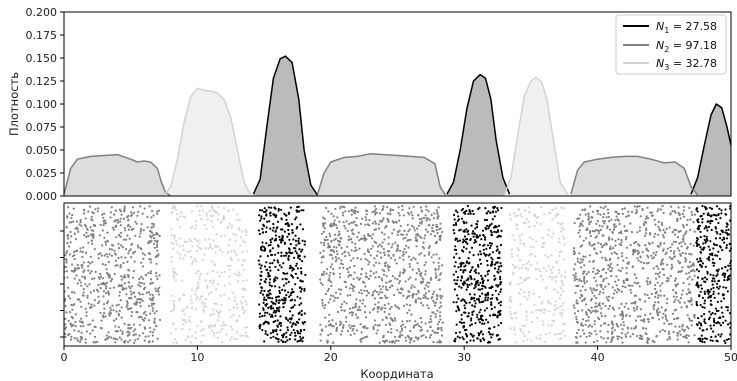 The image size is (737, 381). Describe the element at coordinates (660, 63) in the screenshot. I see `legend-symbol: N` at that location.